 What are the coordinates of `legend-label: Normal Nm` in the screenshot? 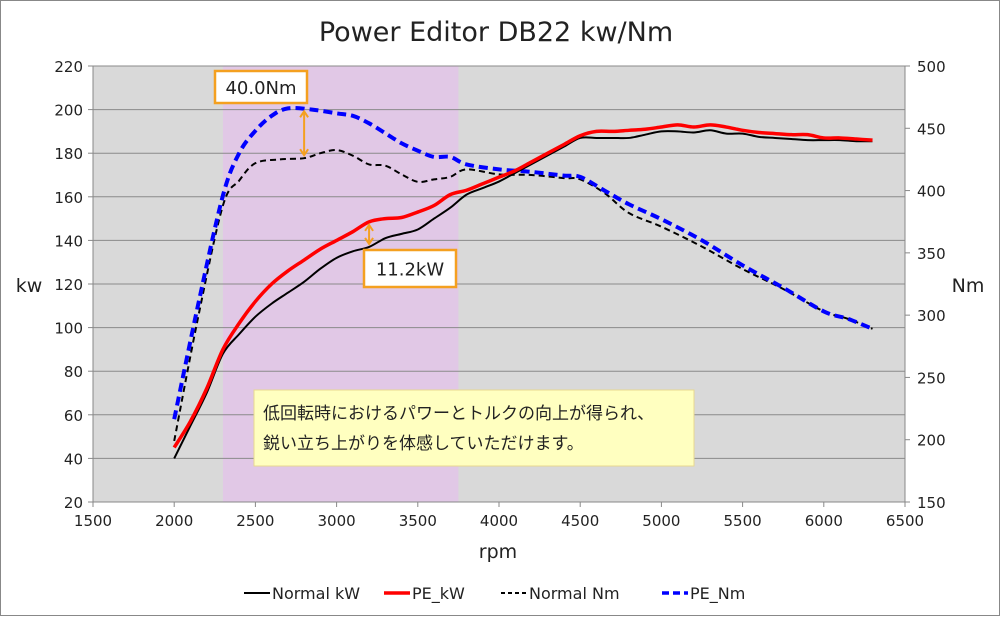 It's located at (574, 593).